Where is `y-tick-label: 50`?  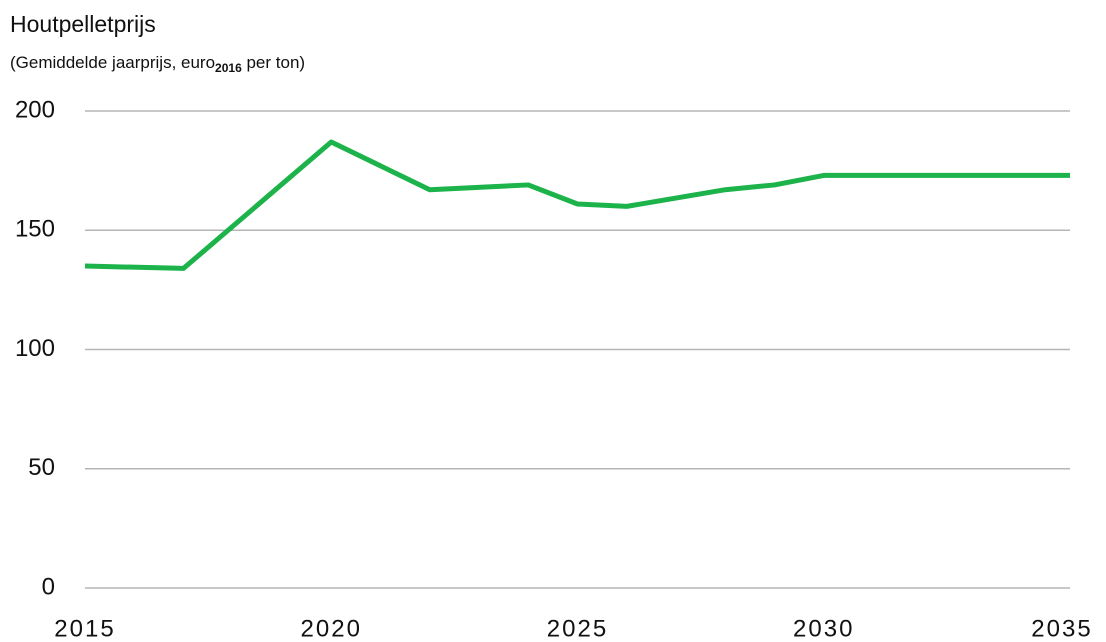
y-tick-label: 50 is located at coordinates (41, 467).